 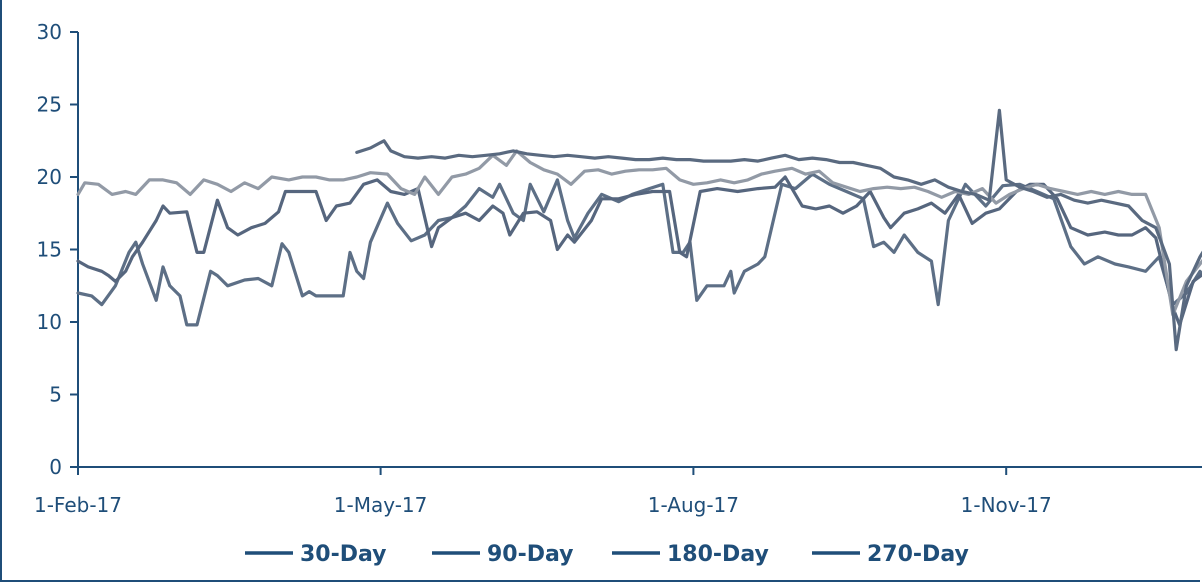 I want to click on legend-label: 30-Day, so click(x=343, y=554).